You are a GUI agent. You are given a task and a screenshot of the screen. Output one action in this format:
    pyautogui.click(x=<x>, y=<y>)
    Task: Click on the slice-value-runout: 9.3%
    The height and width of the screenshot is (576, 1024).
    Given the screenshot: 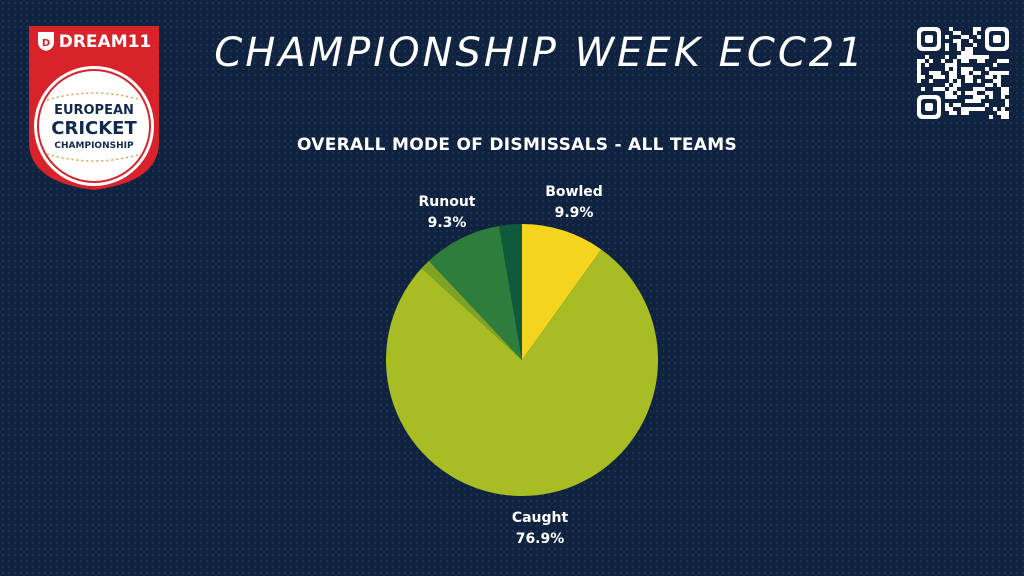 What is the action you would take?
    pyautogui.click(x=447, y=223)
    